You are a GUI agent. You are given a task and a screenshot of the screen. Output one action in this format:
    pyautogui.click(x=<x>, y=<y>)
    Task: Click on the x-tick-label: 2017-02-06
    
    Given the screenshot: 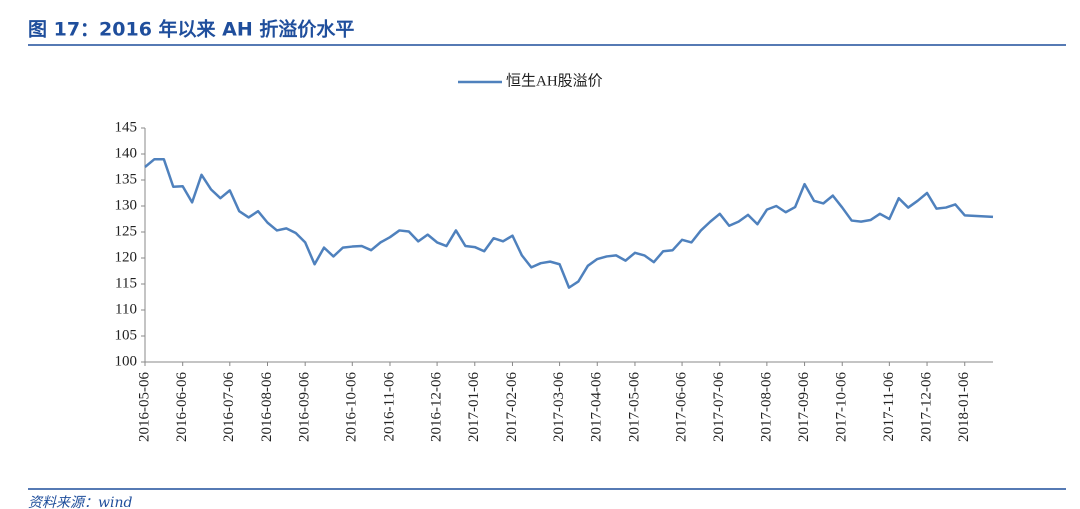 What is the action you would take?
    pyautogui.click(x=512, y=407)
    